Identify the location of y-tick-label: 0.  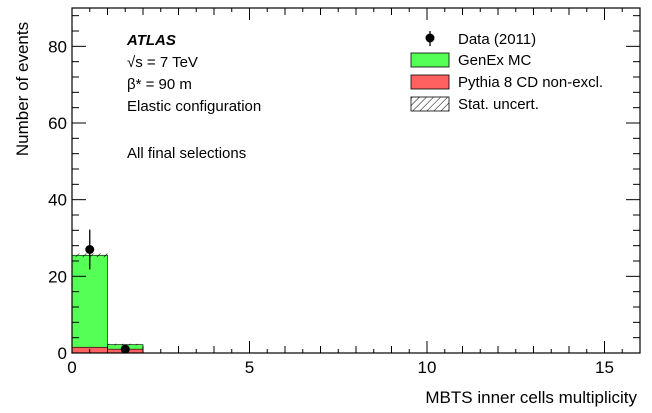
(62, 353).